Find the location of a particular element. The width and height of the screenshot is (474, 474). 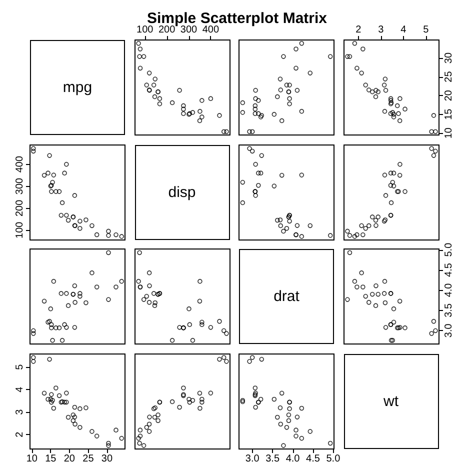

y-tick-label: 30 is located at coordinates (448, 58).